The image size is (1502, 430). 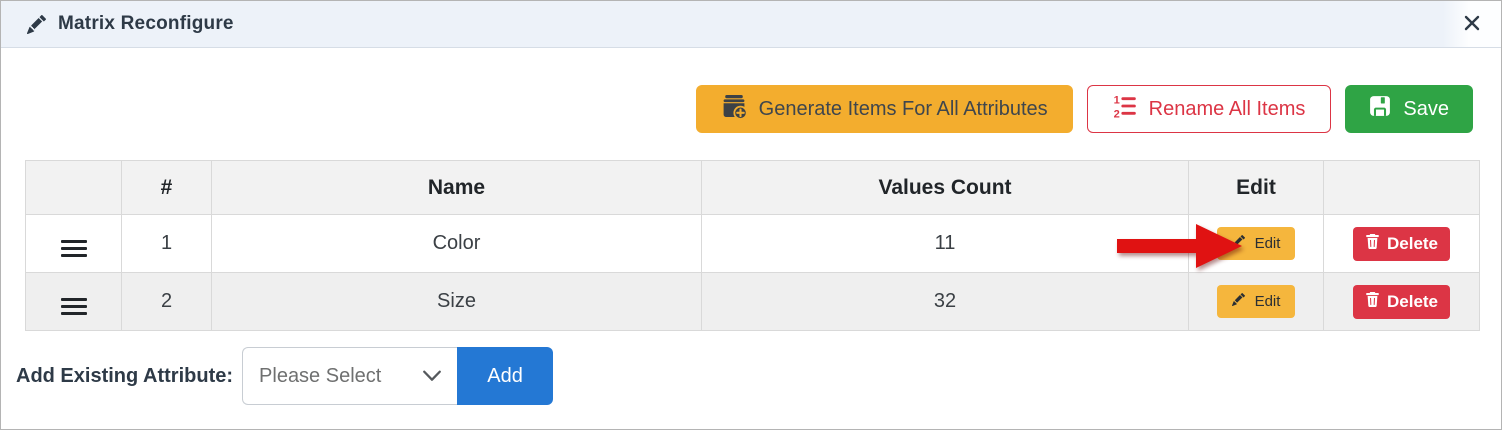 I want to click on attribute-select: Please Select, so click(x=350, y=376).